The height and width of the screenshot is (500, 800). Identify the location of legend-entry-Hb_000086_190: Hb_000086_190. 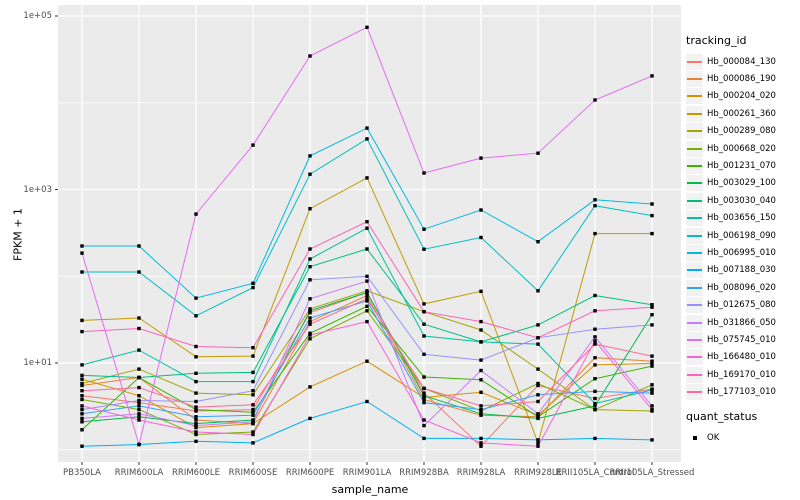
(742, 79).